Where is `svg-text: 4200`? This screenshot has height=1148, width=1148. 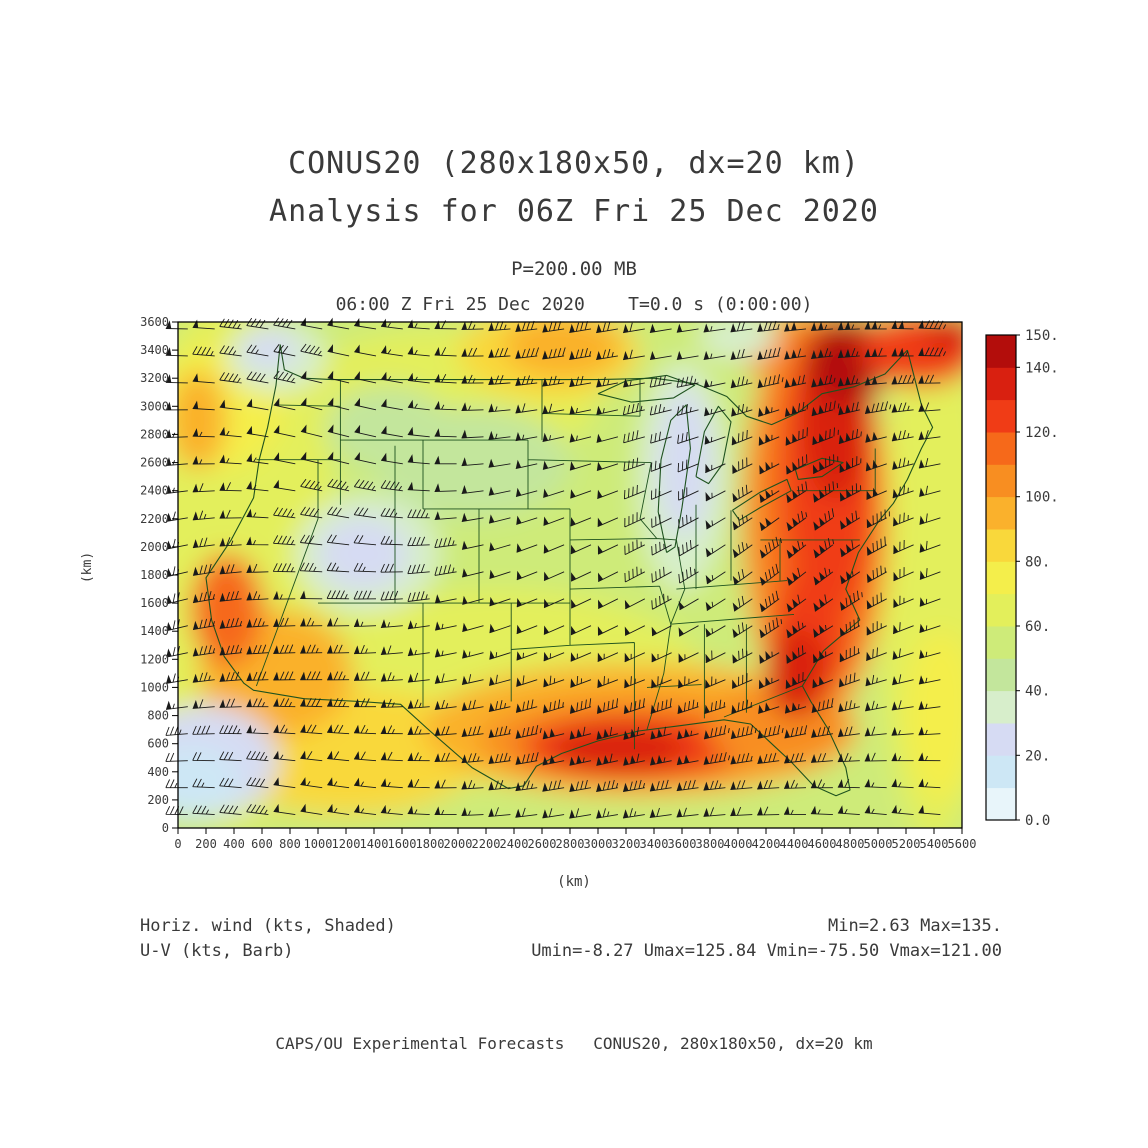
svg-text: 4200 is located at coordinates (766, 844).